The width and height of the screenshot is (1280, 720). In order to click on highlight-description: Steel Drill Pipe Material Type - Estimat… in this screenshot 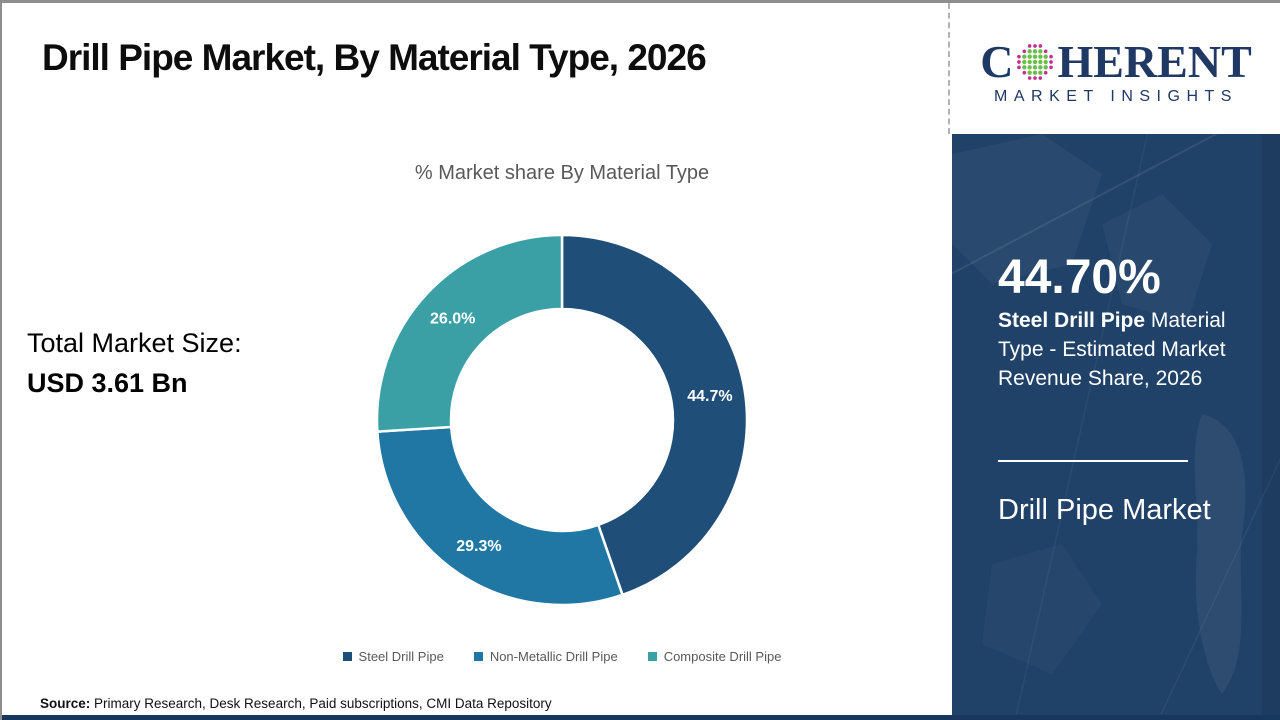, I will do `click(1131, 349)`.